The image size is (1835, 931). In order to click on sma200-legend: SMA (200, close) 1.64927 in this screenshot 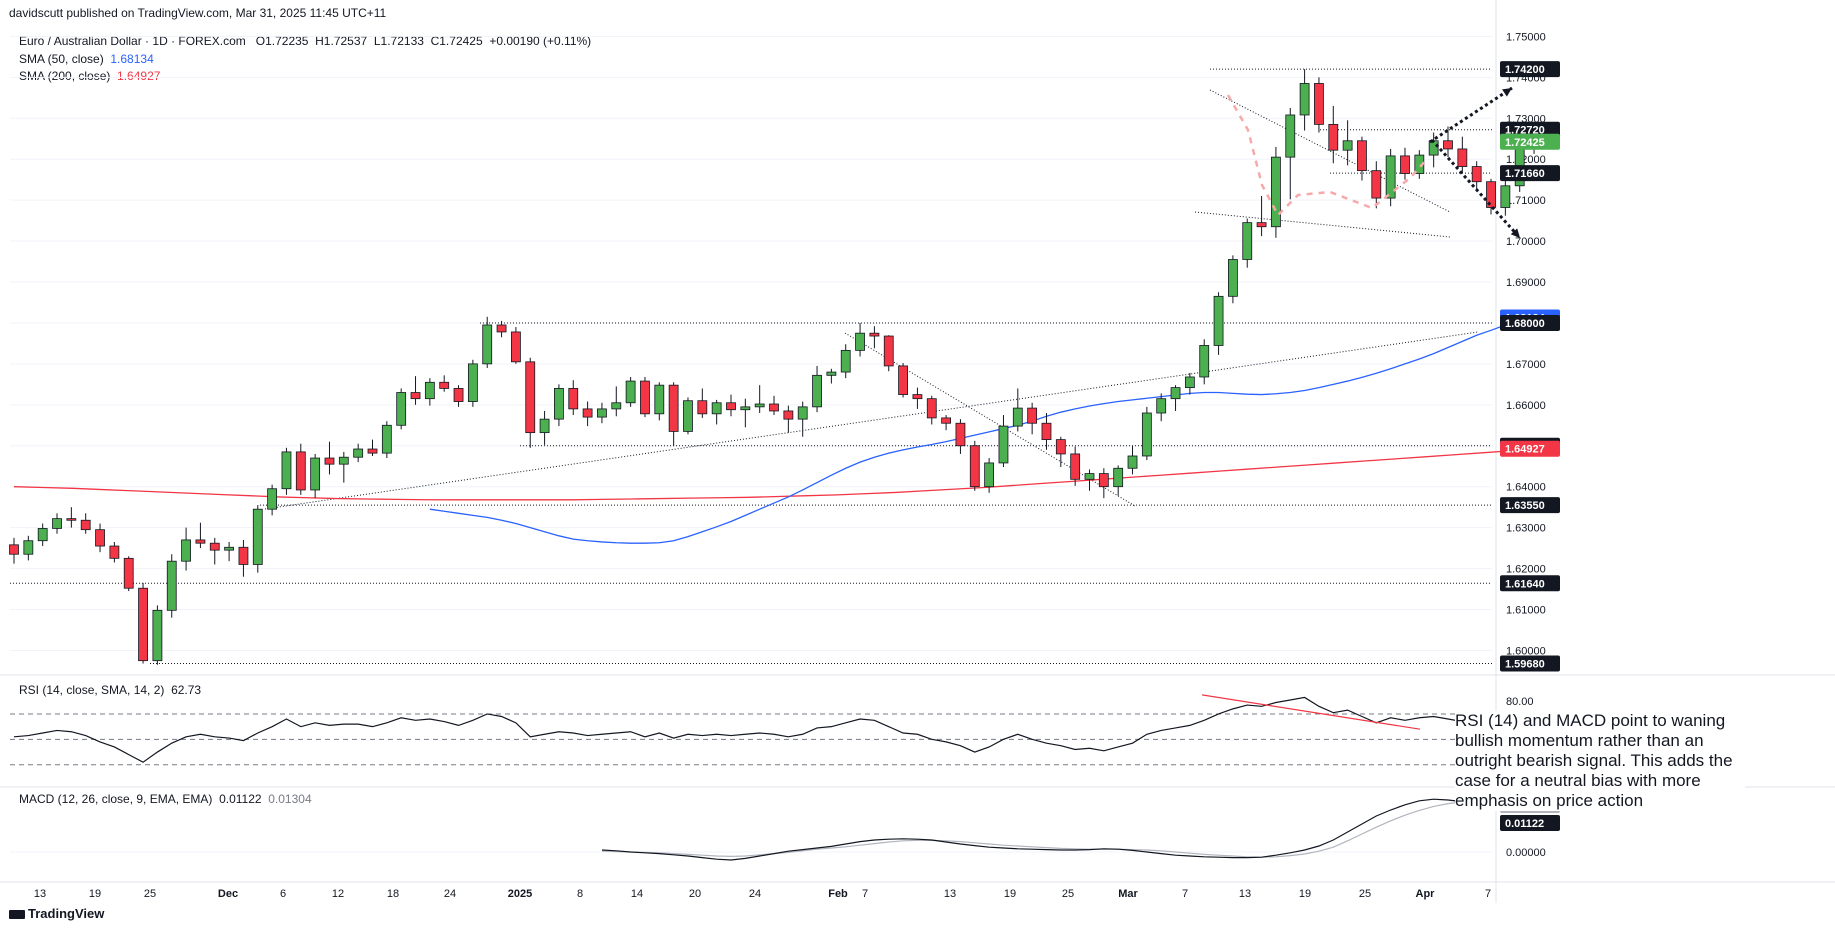, I will do `click(89, 76)`.